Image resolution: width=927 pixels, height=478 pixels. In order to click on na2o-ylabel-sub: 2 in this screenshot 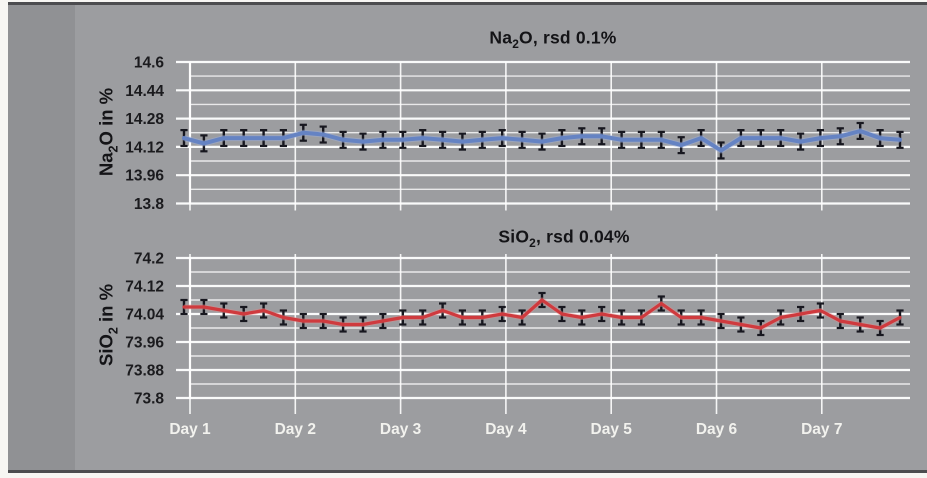, I will do `click(113, 149)`.